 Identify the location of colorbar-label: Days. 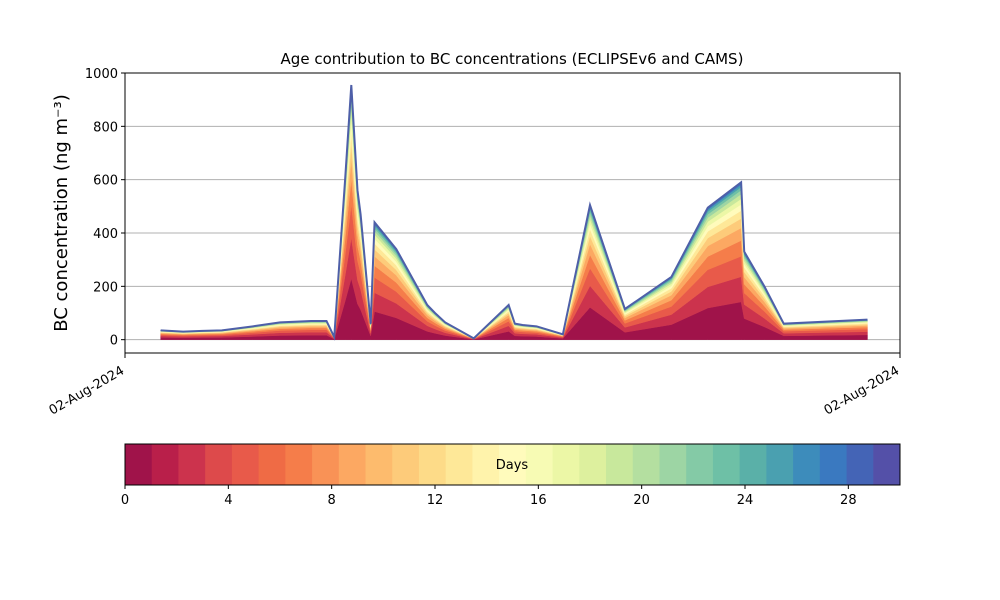
(512, 465).